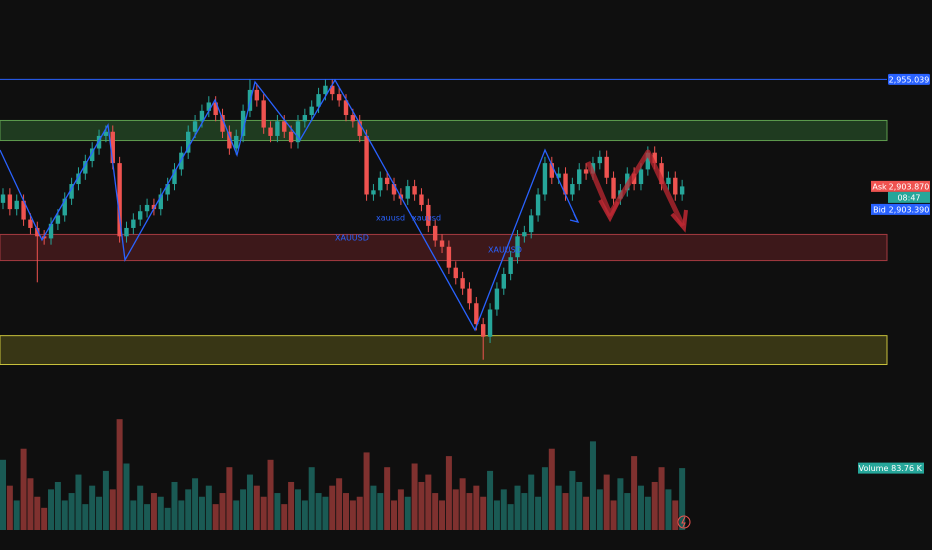  What do you see at coordinates (909, 79) in the screenshot?
I see `price-tag: 2,955.039` at bounding box center [909, 79].